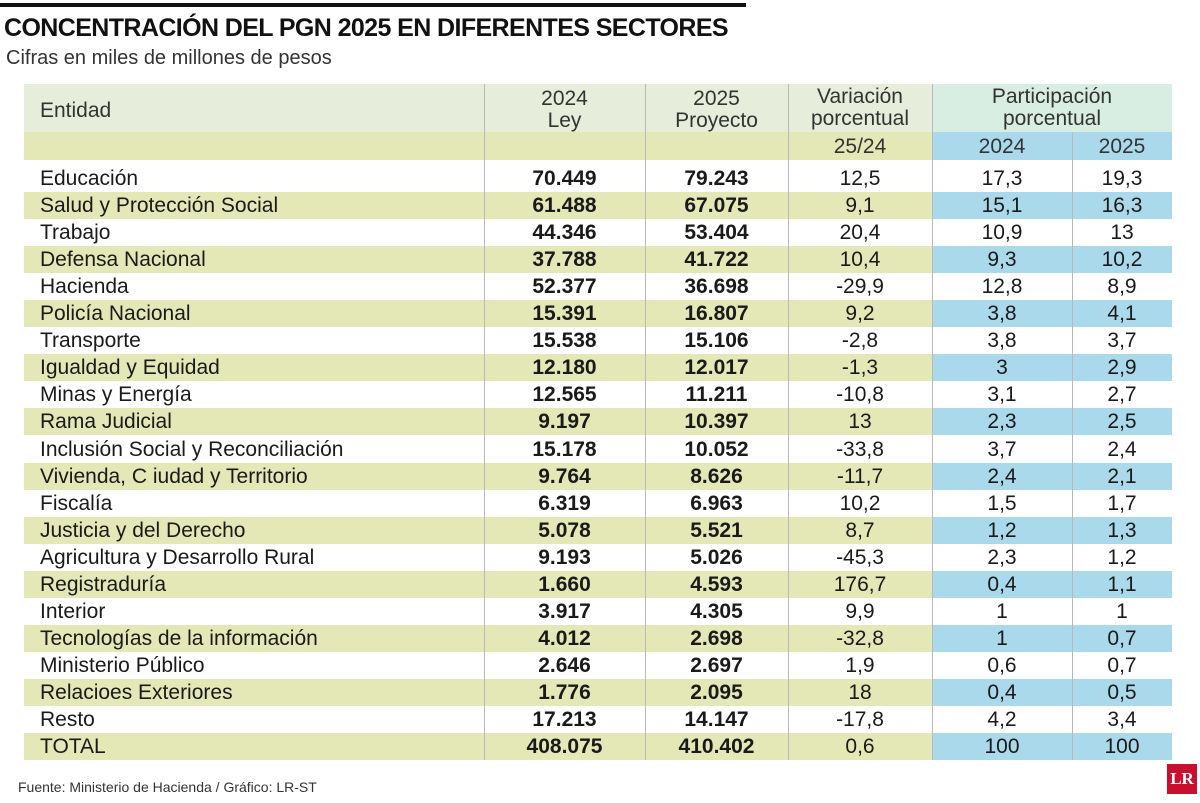 The width and height of the screenshot is (1200, 803). Describe the element at coordinates (716, 98) in the screenshot. I see `header-proyecto-year: 2025` at that location.